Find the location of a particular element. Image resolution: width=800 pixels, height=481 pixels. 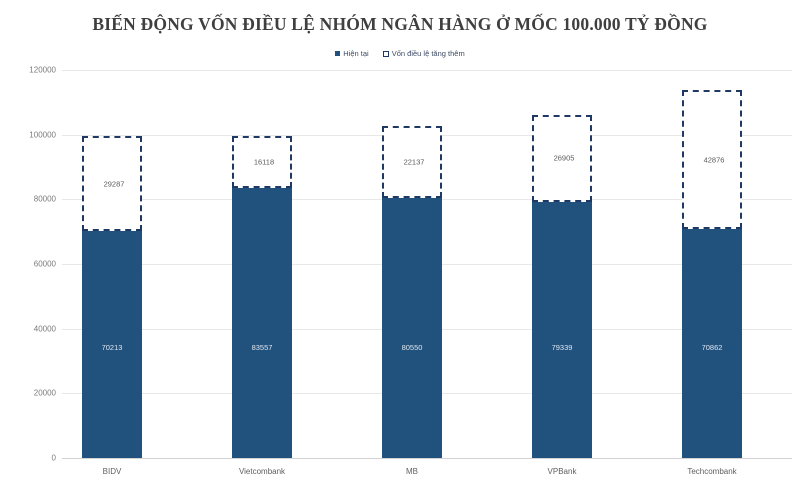

xtick-label-mb: MB is located at coordinates (412, 471).